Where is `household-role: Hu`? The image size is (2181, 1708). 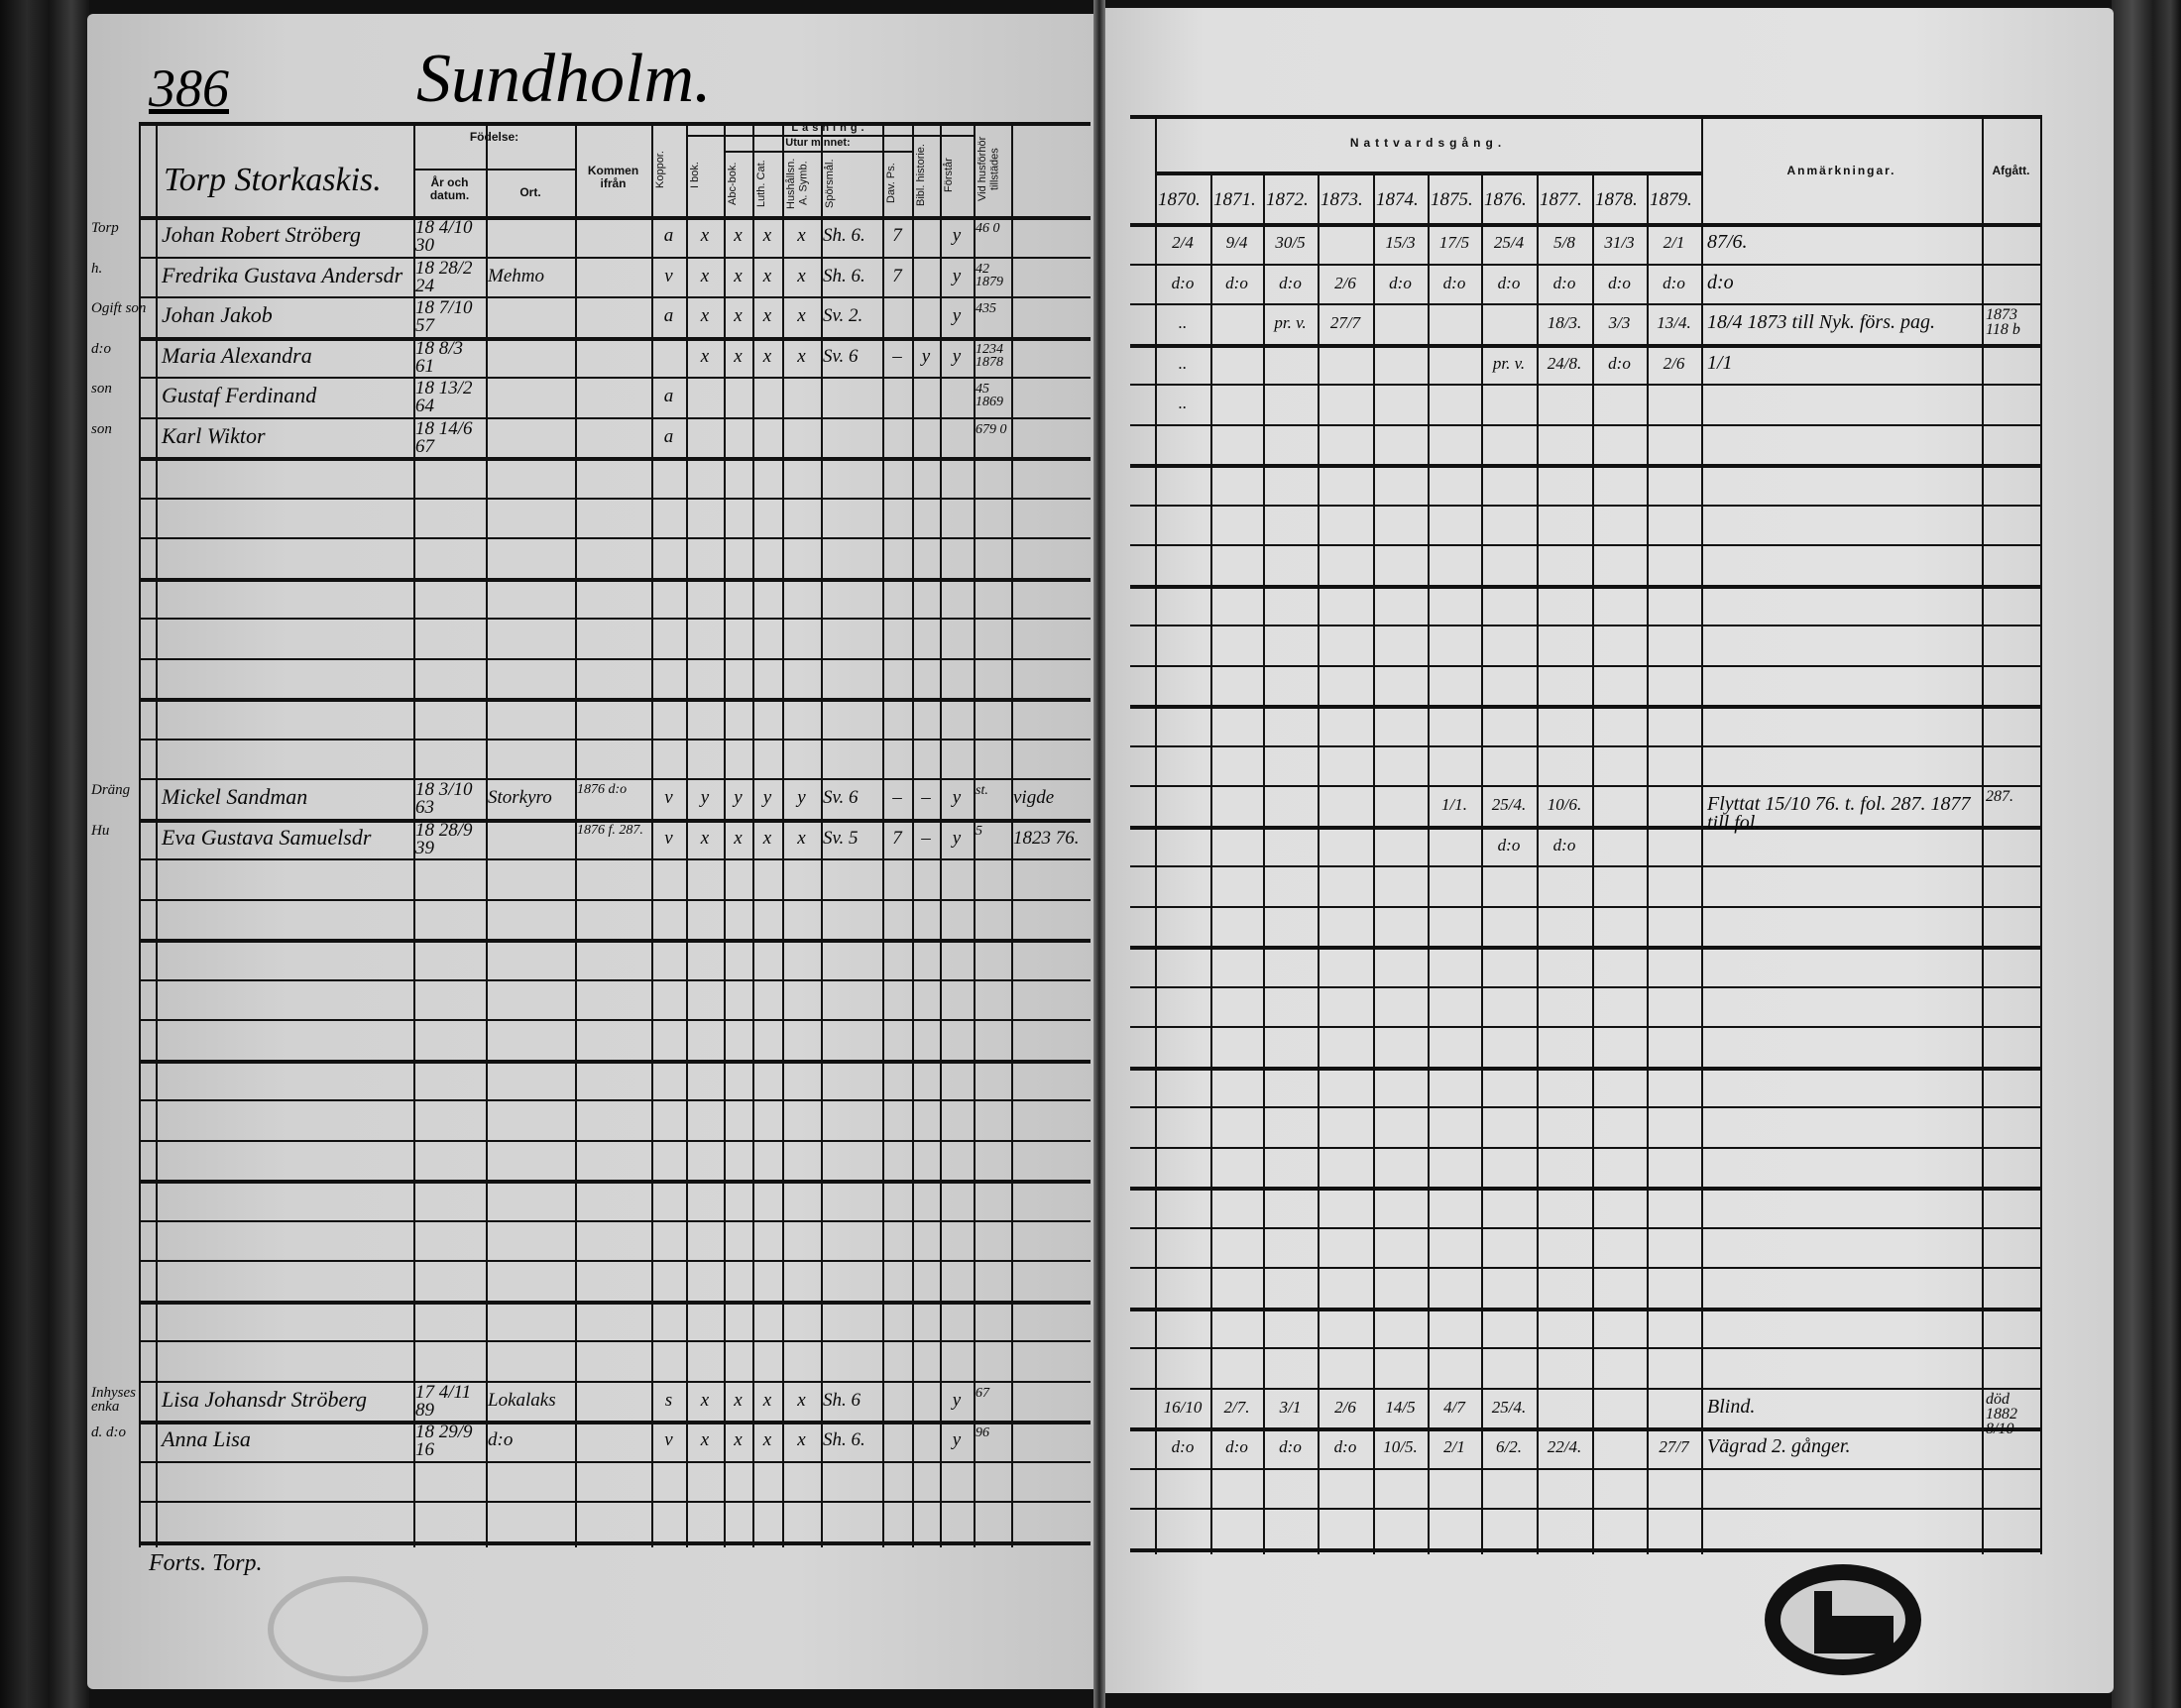 household-role: Hu is located at coordinates (100, 830).